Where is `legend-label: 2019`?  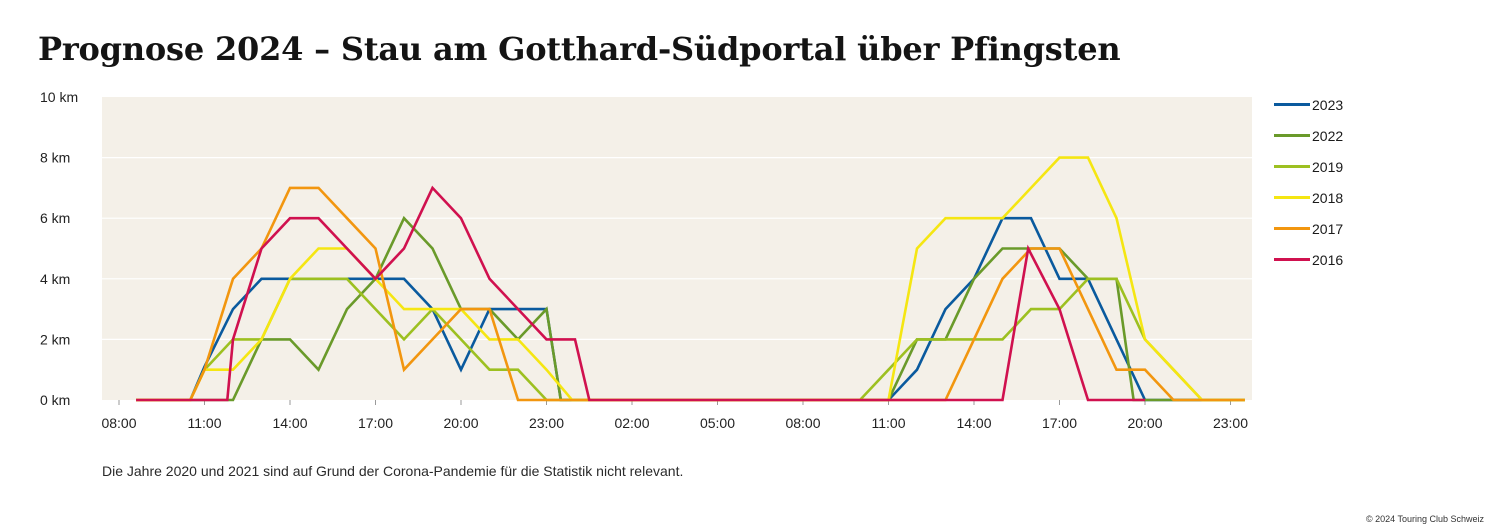
legend-label: 2019 is located at coordinates (1328, 166).